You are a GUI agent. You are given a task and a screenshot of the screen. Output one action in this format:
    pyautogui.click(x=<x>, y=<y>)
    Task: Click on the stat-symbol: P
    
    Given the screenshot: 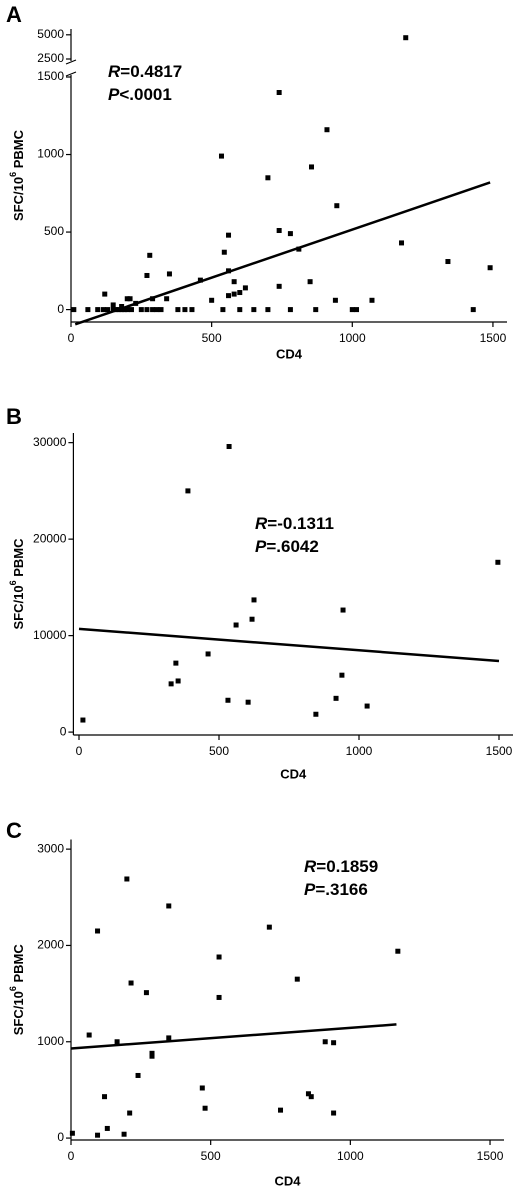 What is the action you would take?
    pyautogui.click(x=310, y=889)
    